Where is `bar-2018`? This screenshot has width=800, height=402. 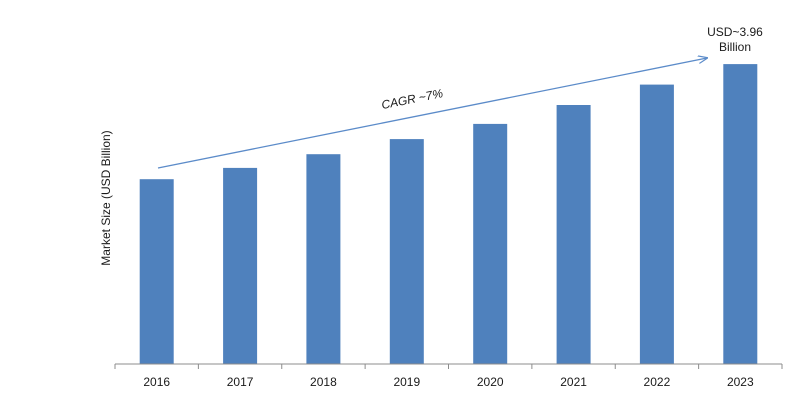
bar-2018 is located at coordinates (323, 259).